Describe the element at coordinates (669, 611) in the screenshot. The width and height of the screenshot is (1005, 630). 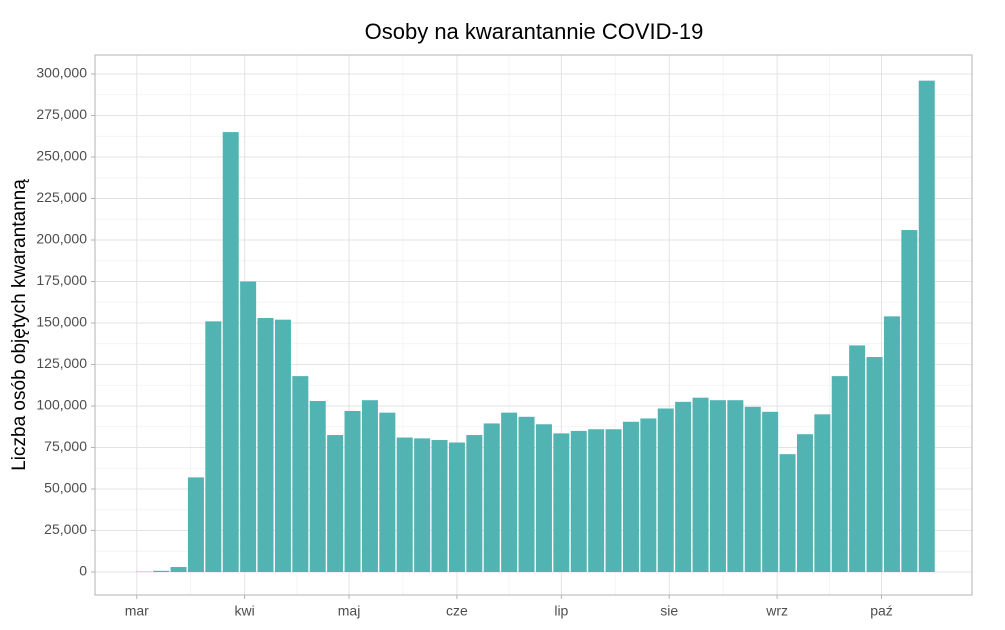
I see `x-tick-label: sie` at that location.